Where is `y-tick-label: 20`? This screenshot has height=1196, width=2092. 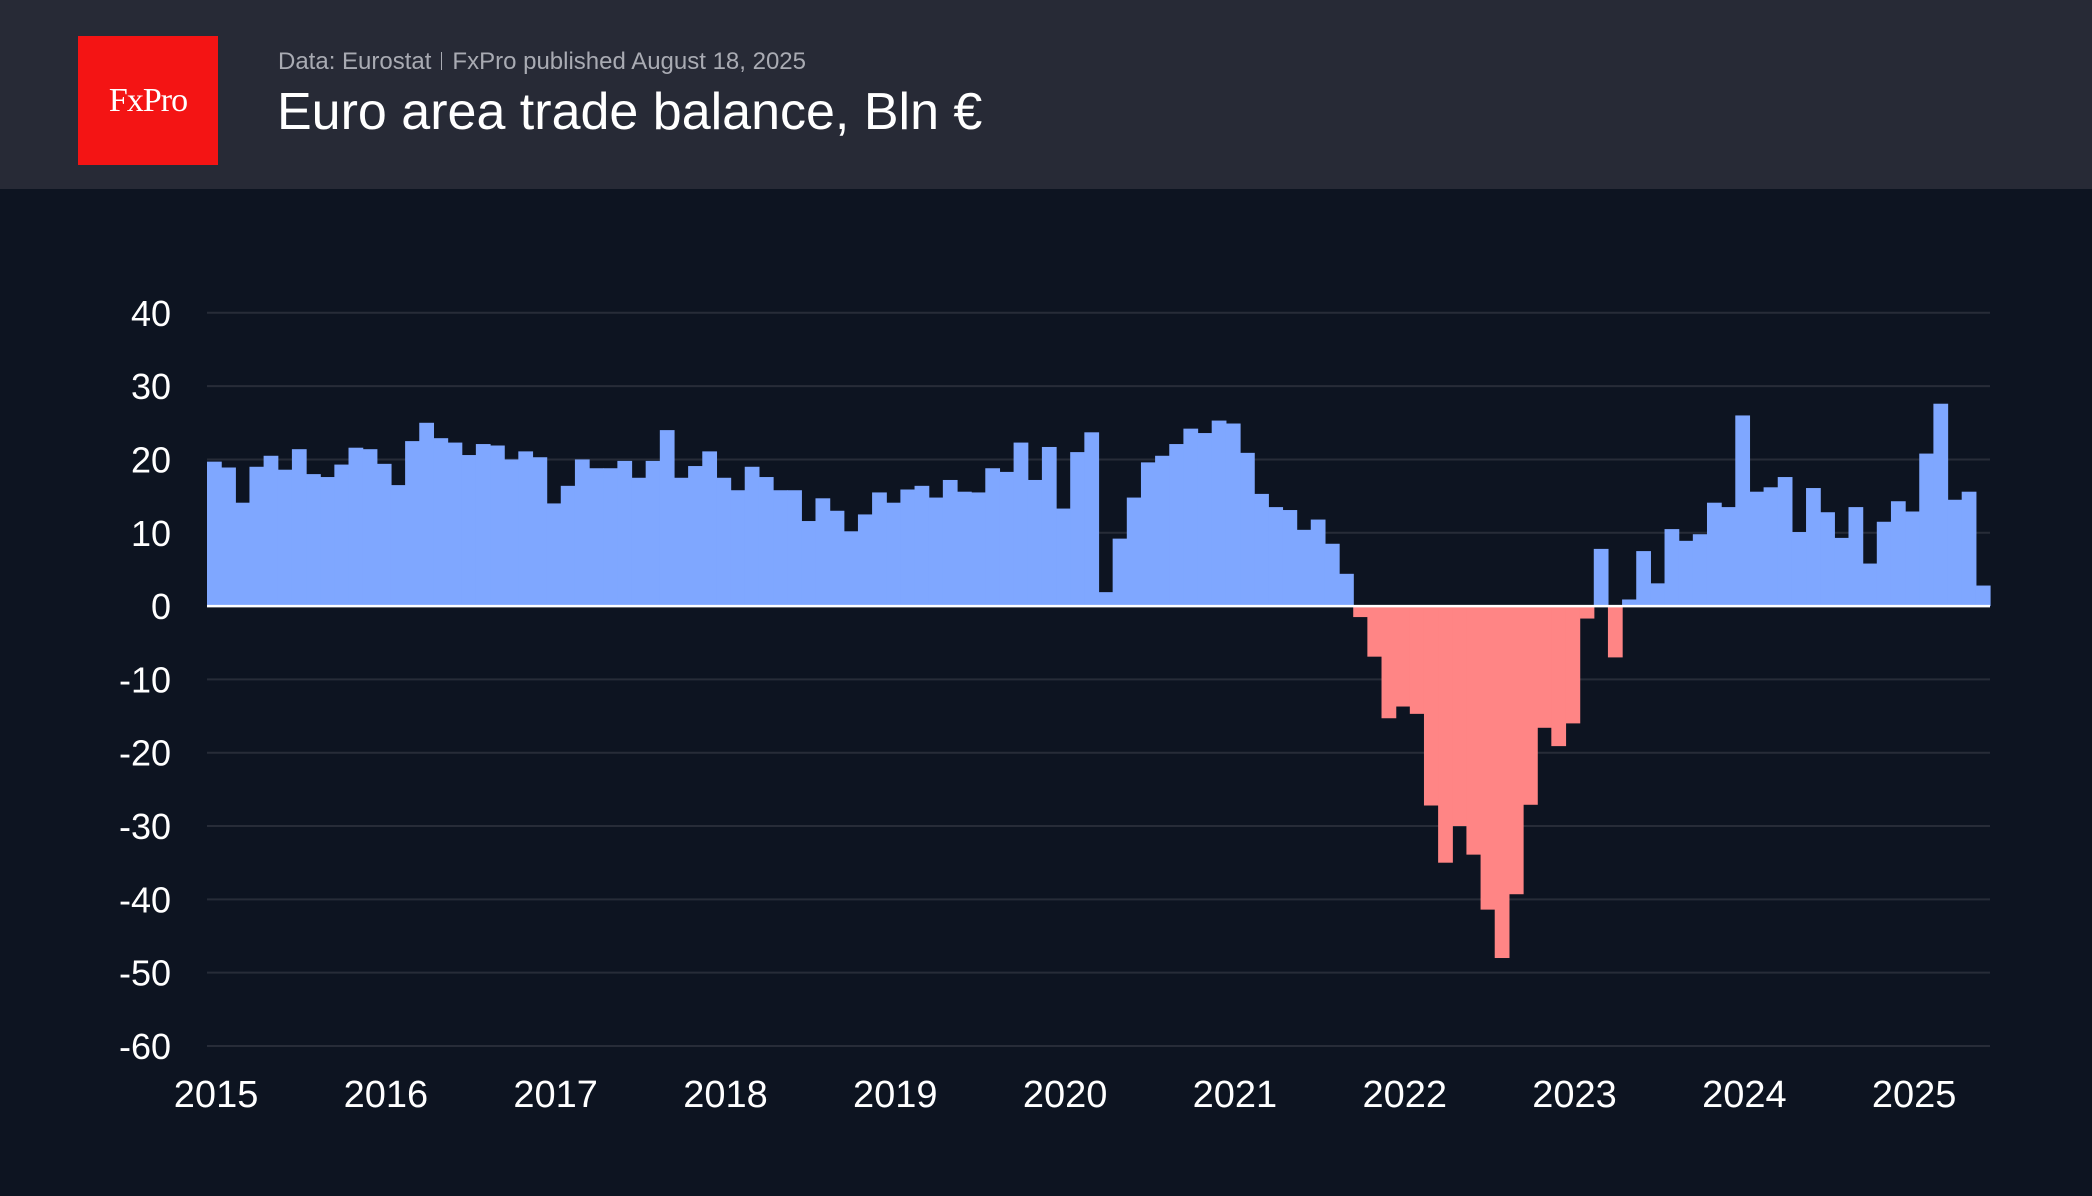 y-tick-label: 20 is located at coordinates (151, 459).